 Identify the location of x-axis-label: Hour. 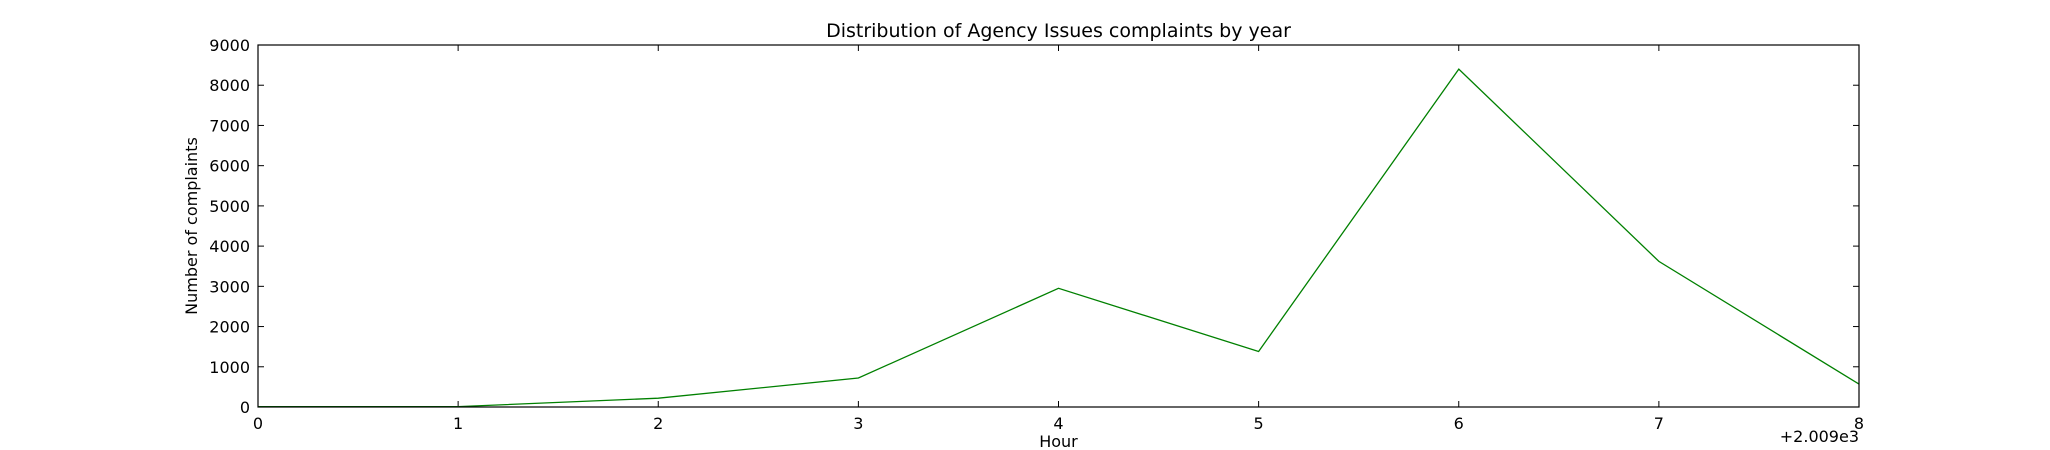
(1058, 441).